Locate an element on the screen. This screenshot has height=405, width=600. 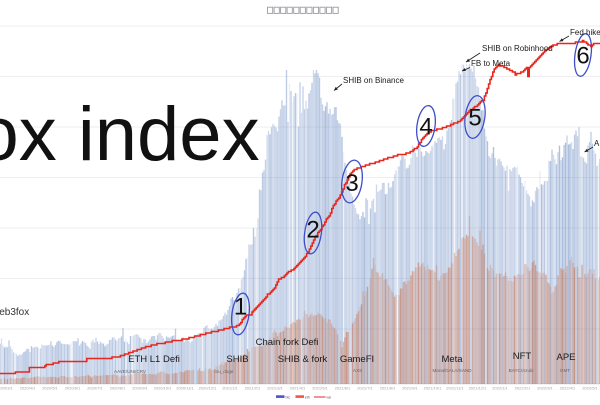
svg-text: 2022/3/1 is located at coordinates (545, 388).